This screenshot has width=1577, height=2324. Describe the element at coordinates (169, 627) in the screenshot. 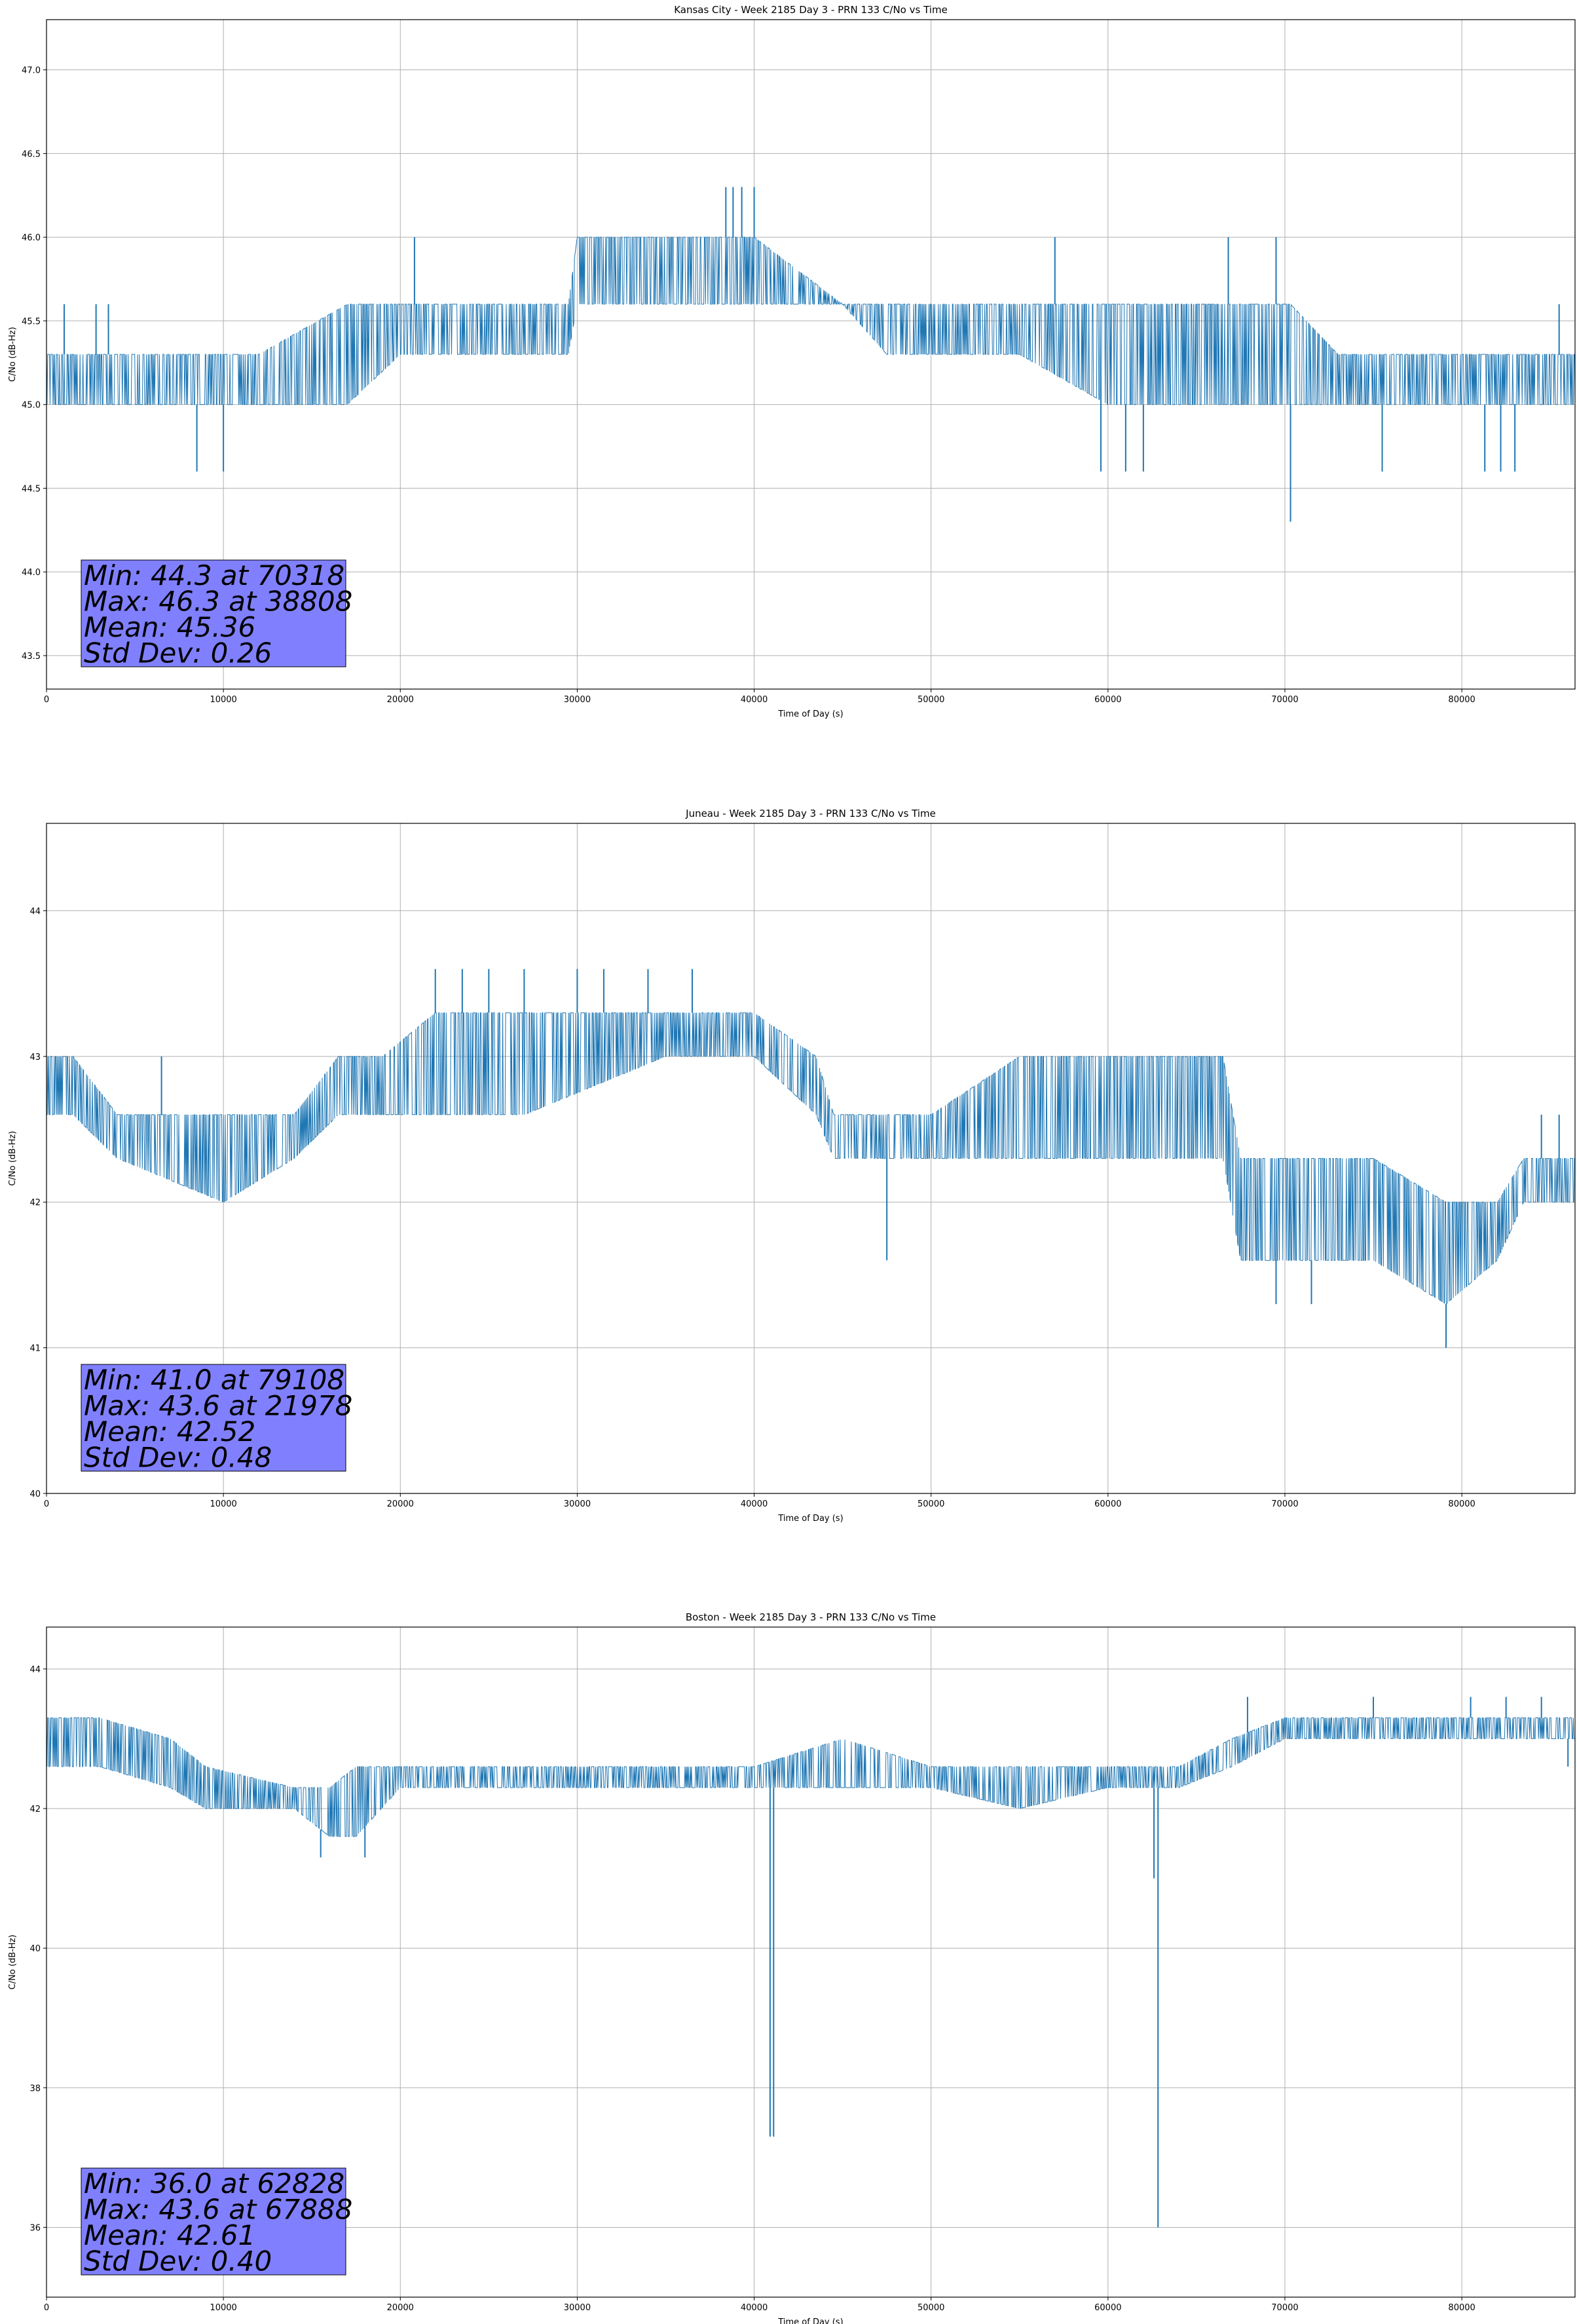

I see `stats-line: Mean: 45.36` at that location.